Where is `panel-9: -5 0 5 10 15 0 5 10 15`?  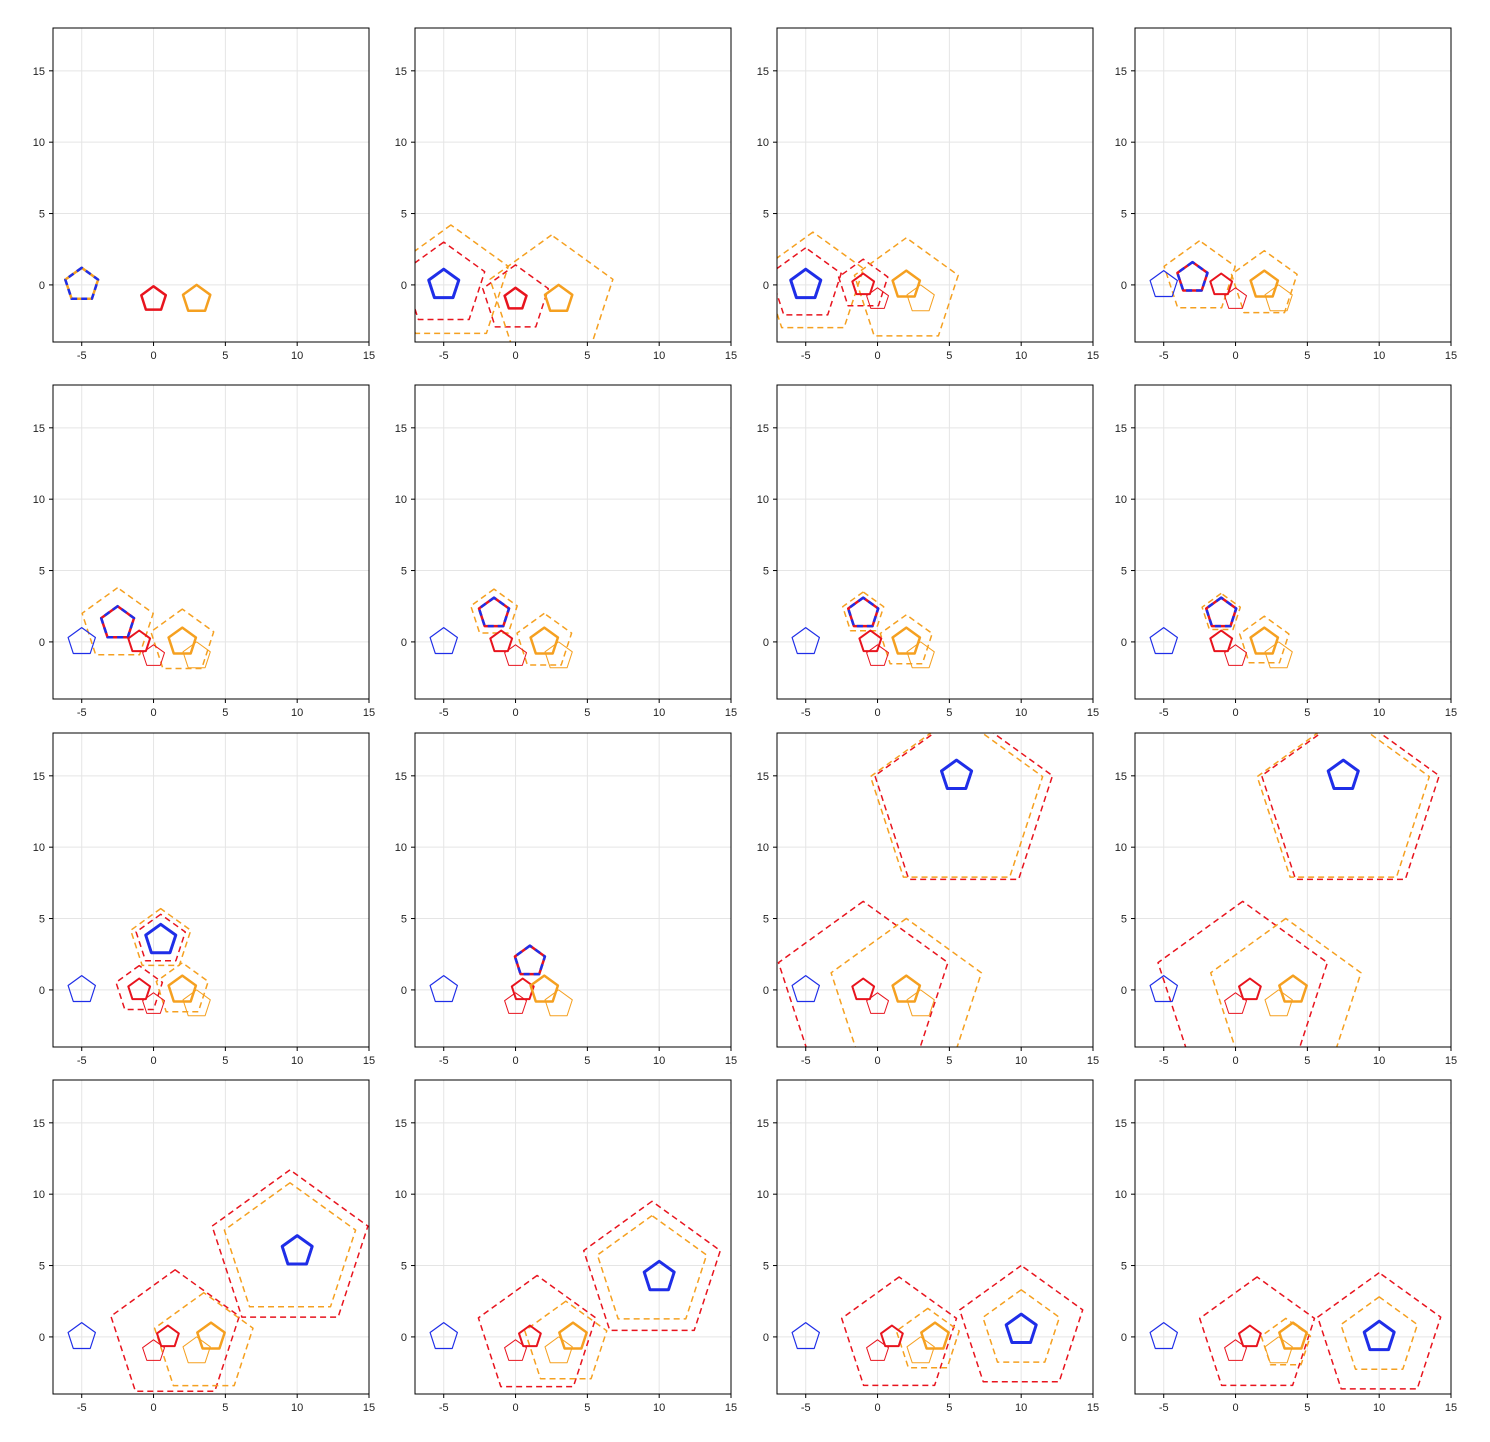 panel-9: -5 0 5 10 15 0 5 10 15 is located at coordinates (204, 899).